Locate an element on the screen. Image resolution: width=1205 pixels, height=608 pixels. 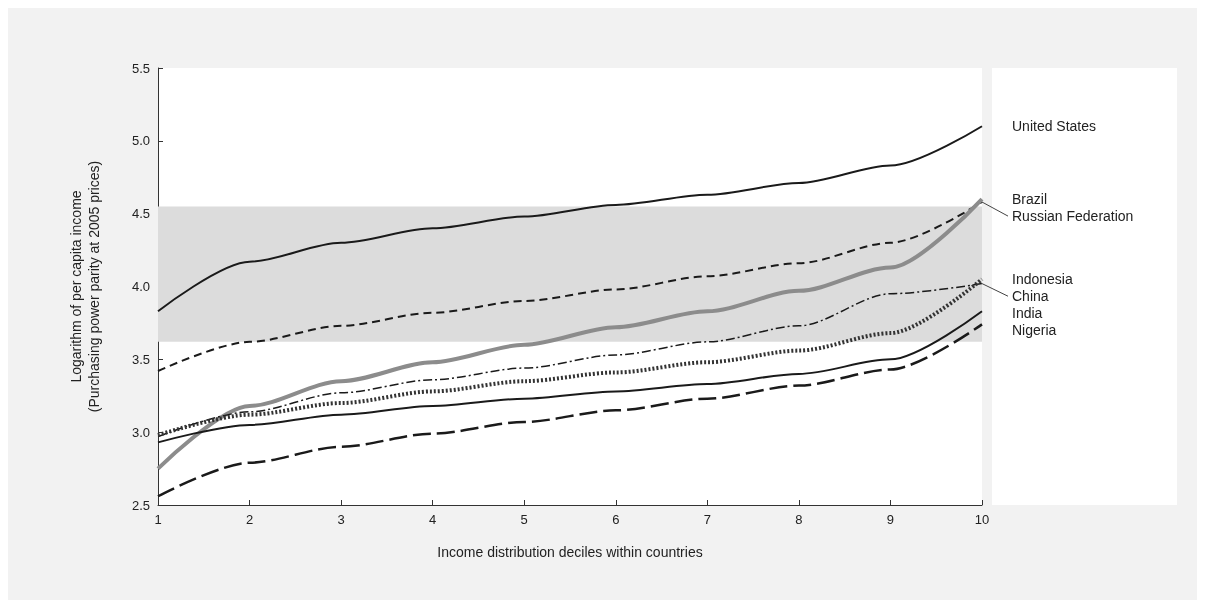
x-axis-title: Income distribution deciles within countries is located at coordinates (570, 552).